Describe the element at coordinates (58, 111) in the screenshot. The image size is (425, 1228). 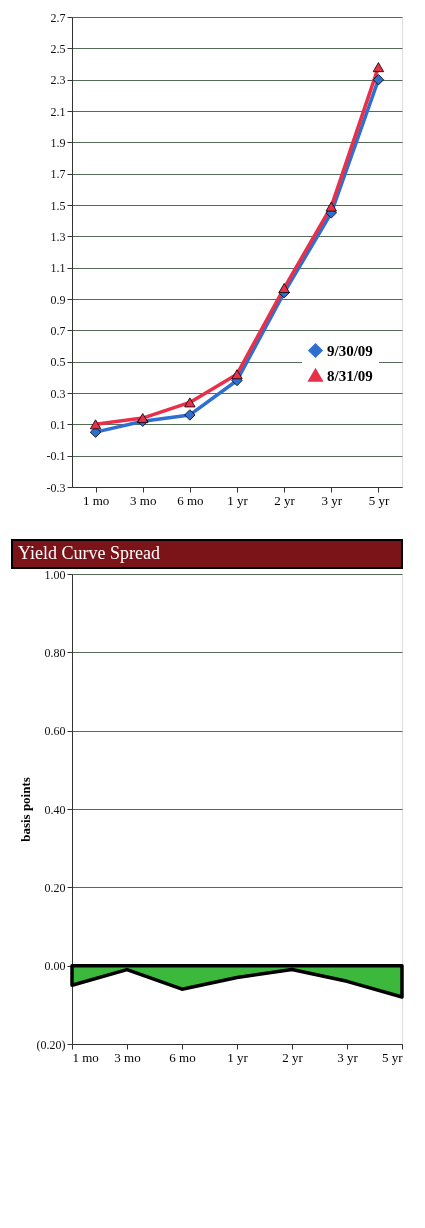
I see `y-tick-label: 2.1` at that location.